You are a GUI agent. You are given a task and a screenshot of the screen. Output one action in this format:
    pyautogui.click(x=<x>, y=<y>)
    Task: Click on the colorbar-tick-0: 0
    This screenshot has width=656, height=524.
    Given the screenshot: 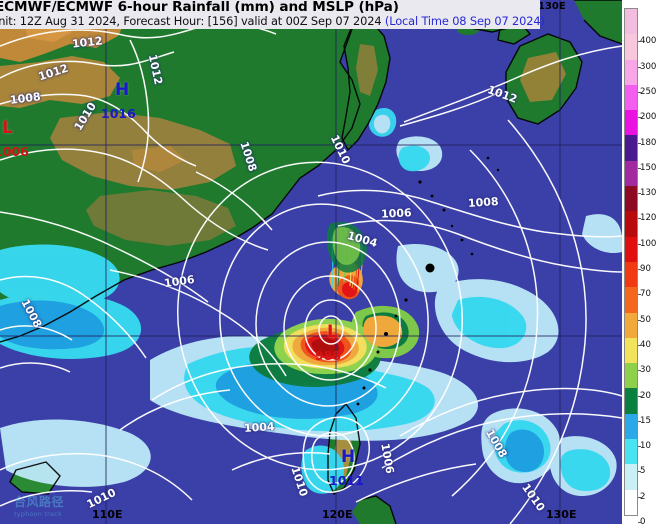 What is the action you would take?
    pyautogui.click(x=643, y=520)
    